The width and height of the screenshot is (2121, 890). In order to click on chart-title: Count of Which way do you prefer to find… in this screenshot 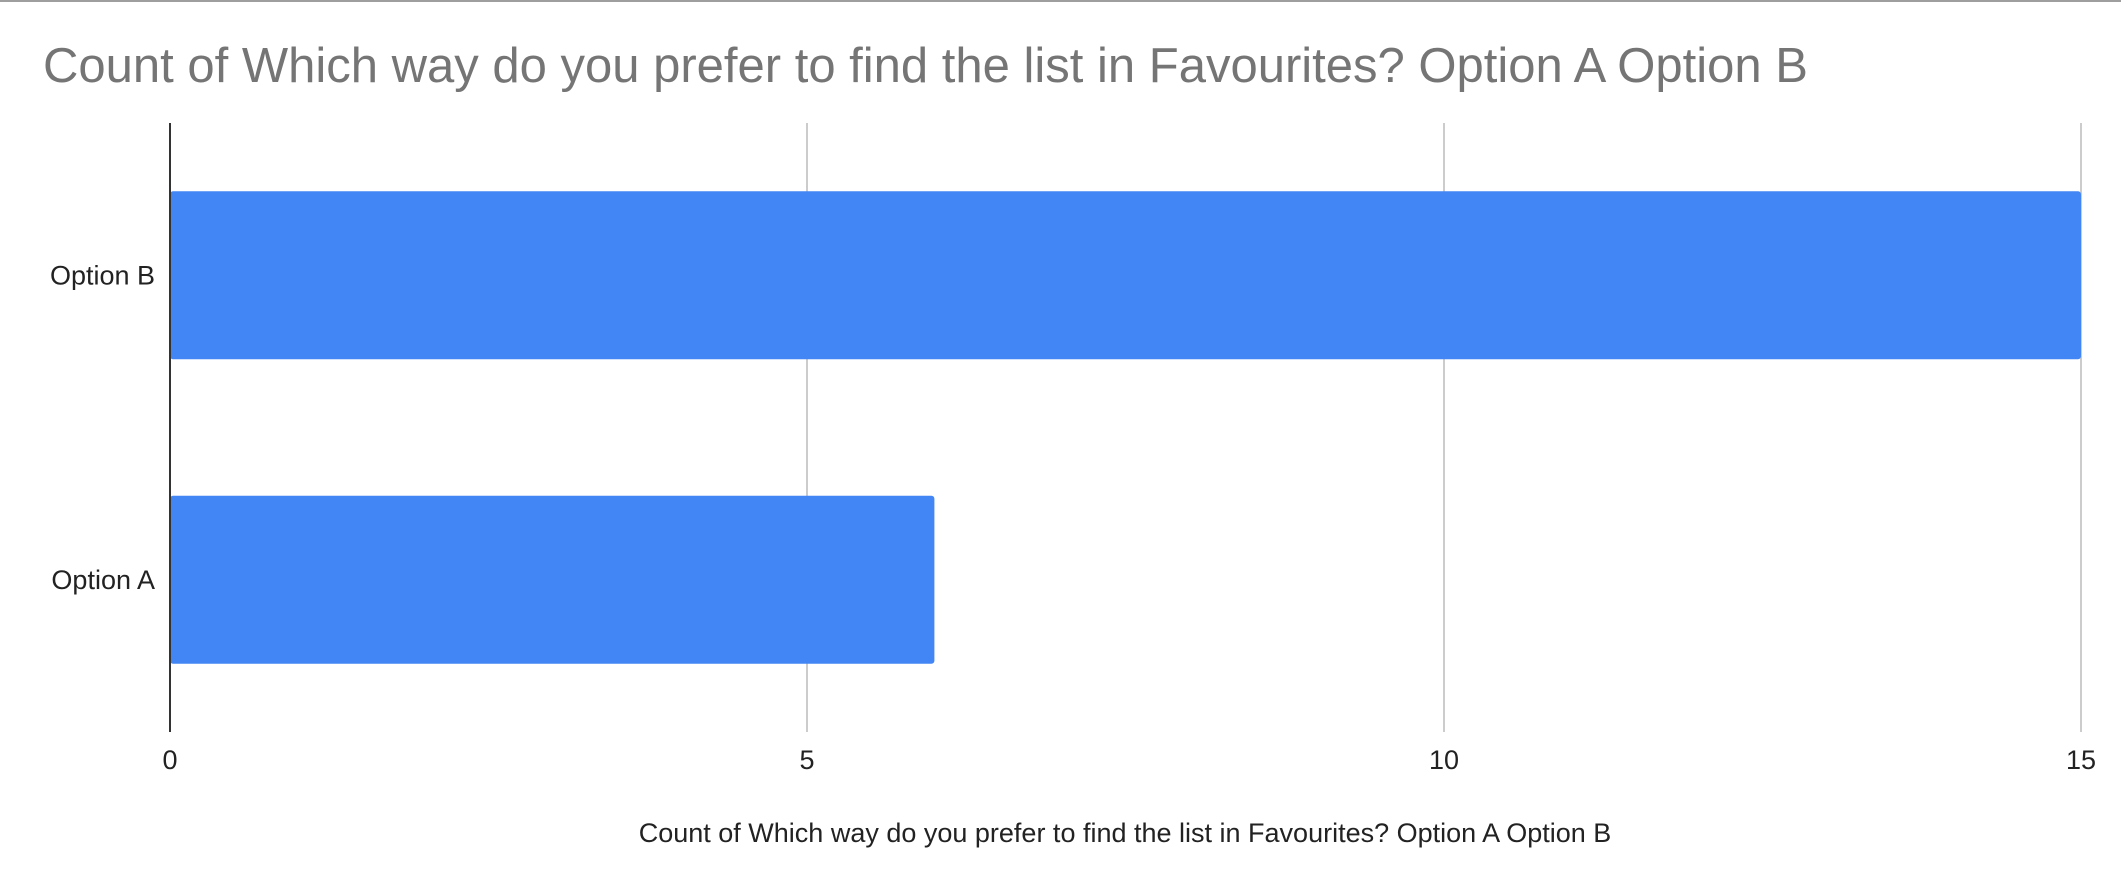, I will do `click(925, 66)`.